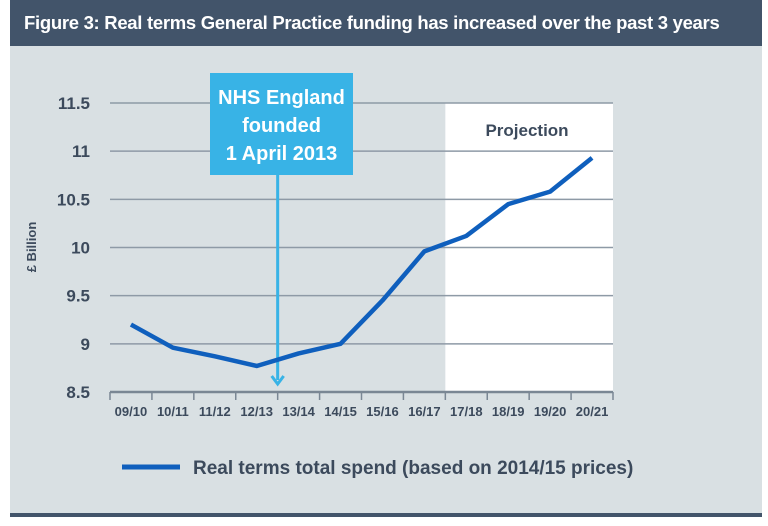  I want to click on callout-text: NHS England, so click(281, 98).